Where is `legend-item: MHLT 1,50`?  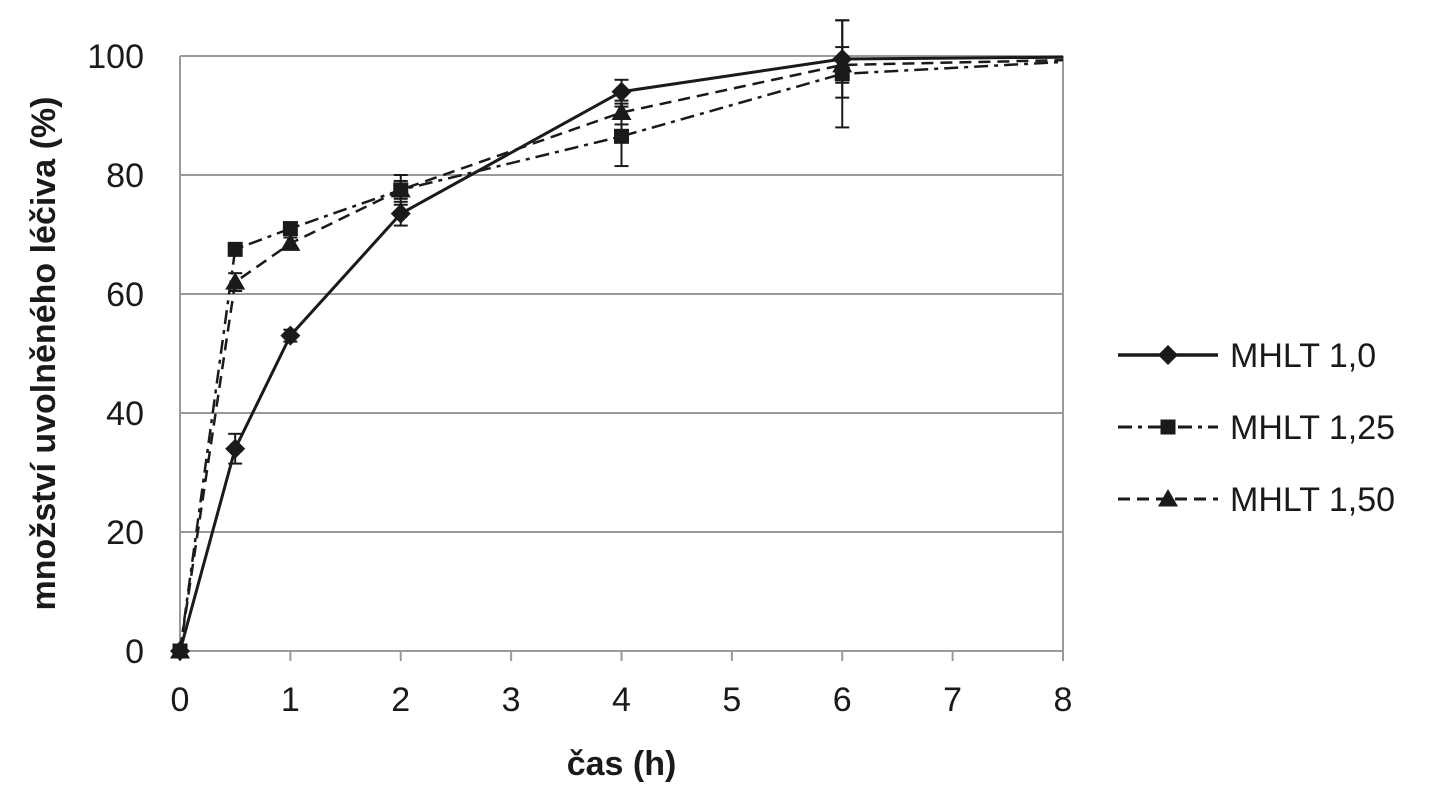 legend-item: MHLT 1,50 is located at coordinates (1256, 500).